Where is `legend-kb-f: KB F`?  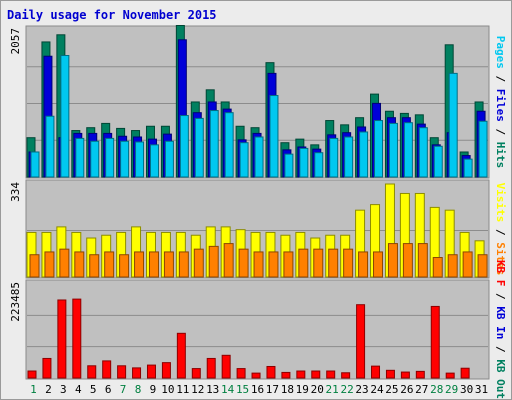
legend-kb-f: KB F is located at coordinates (500, 273).